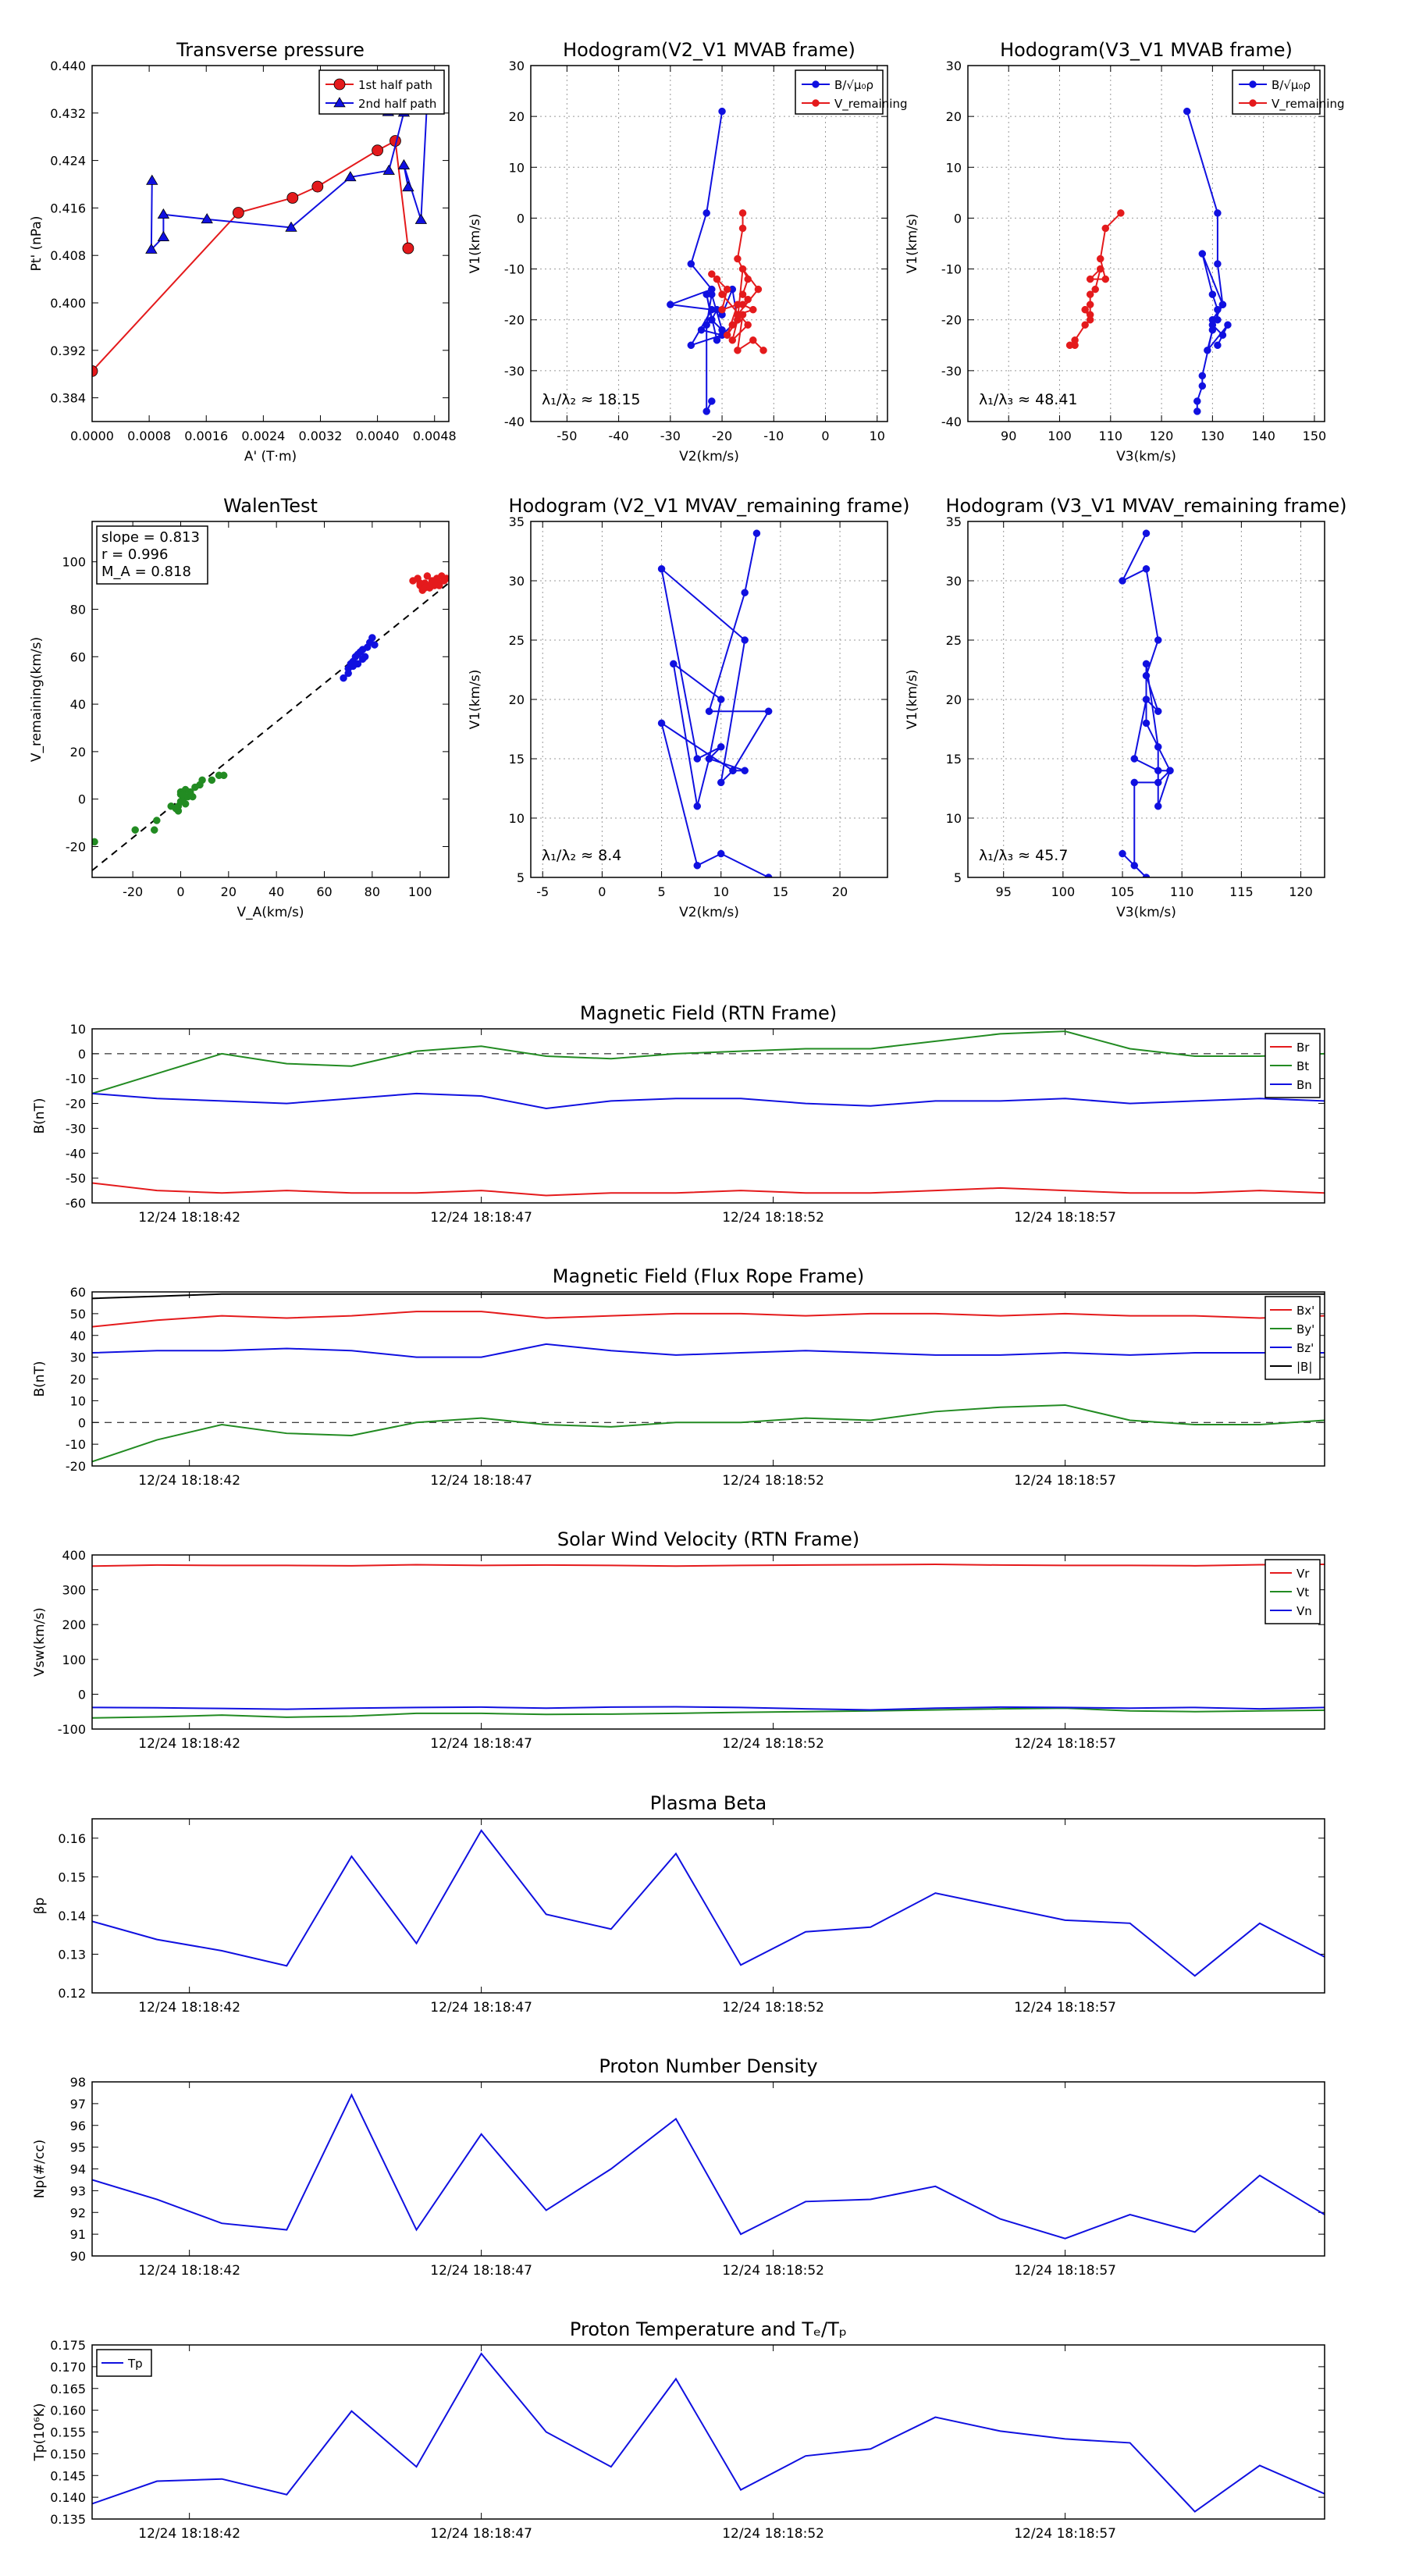  I want to click on legend-label: By', so click(1305, 1329).